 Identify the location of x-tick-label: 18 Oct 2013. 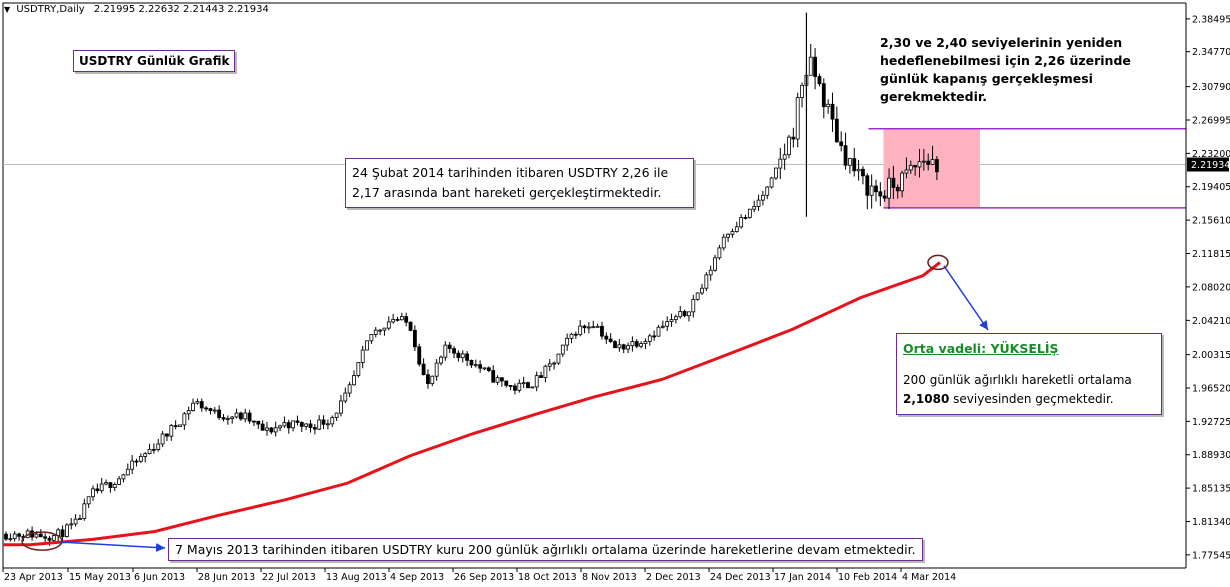
(547, 577).